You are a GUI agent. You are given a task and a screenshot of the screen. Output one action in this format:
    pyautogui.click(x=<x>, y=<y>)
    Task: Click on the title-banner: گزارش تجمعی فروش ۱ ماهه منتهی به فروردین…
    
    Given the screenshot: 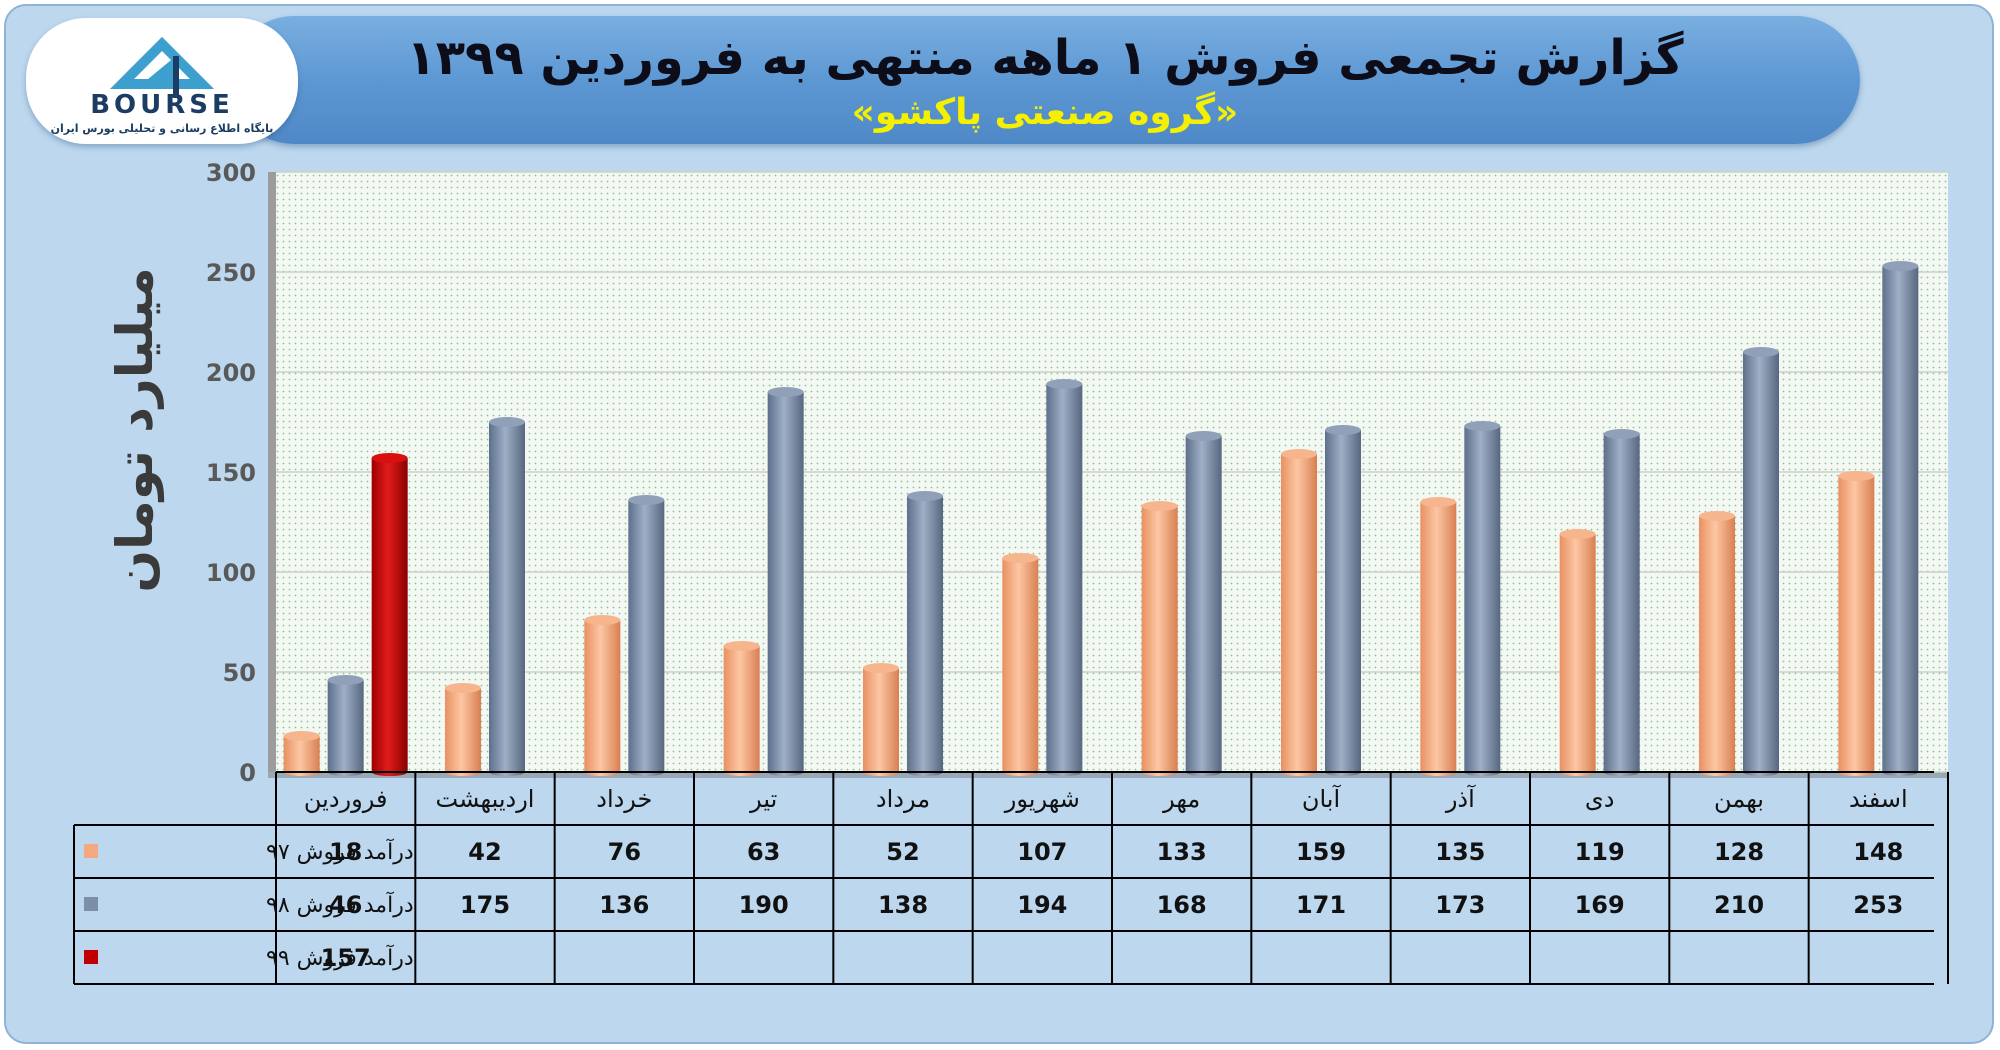 What is the action you would take?
    pyautogui.click(x=1045, y=80)
    